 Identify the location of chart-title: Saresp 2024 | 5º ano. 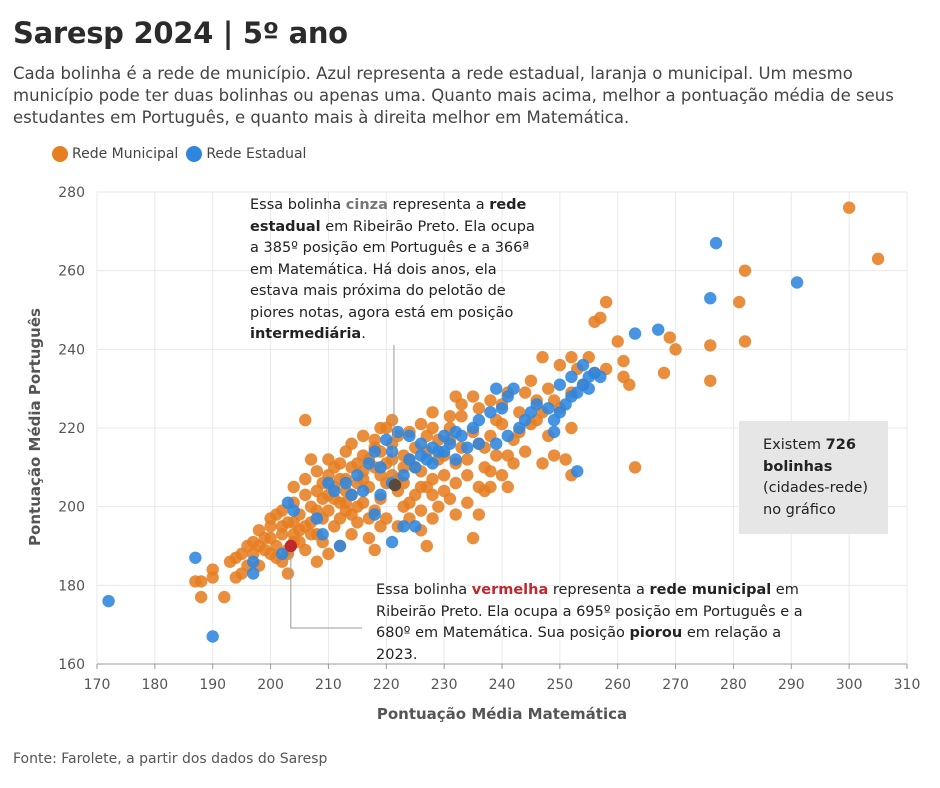
(180, 33).